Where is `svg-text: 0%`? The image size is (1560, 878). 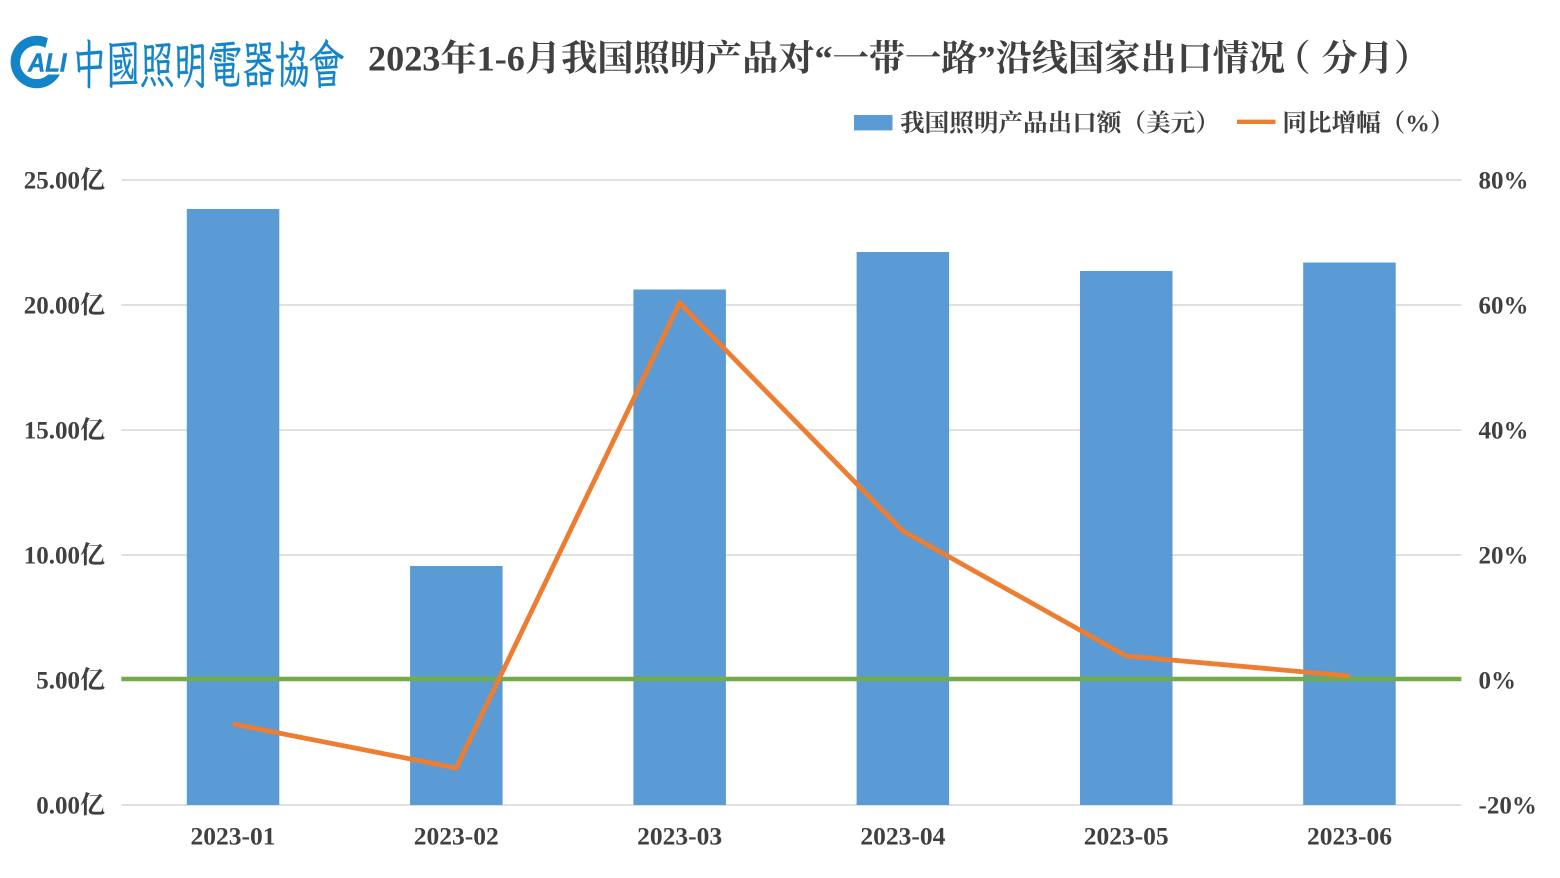 svg-text: 0% is located at coordinates (1498, 680).